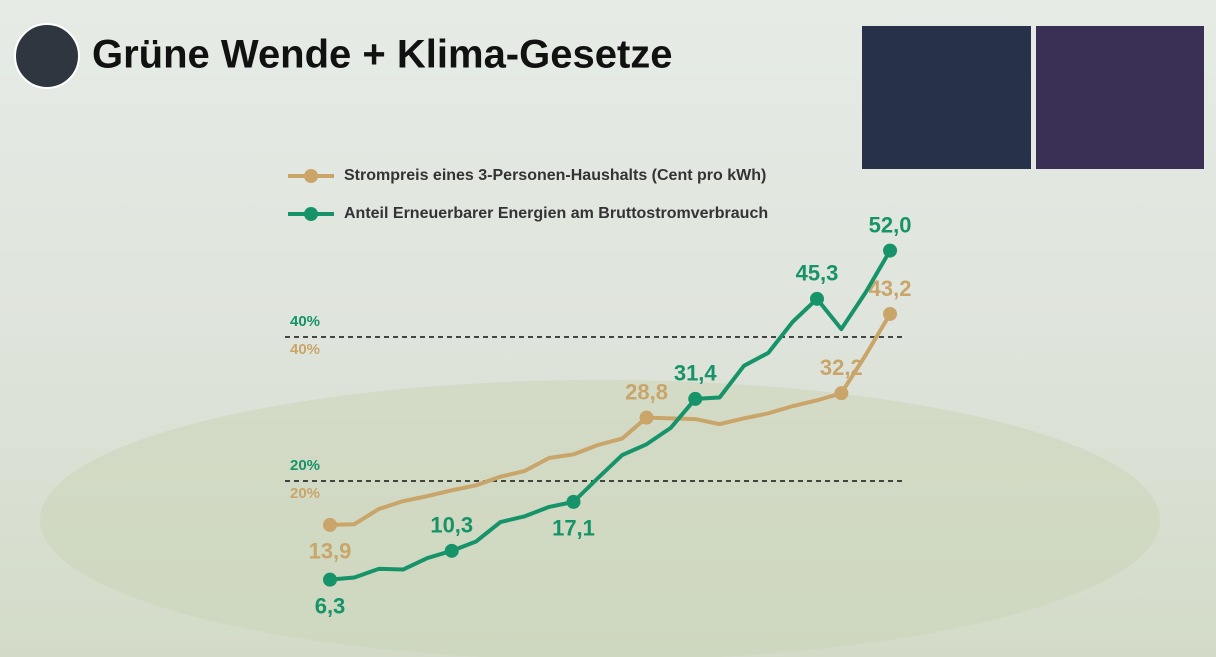  I want to click on y-tick-label: 20%, so click(305, 465).